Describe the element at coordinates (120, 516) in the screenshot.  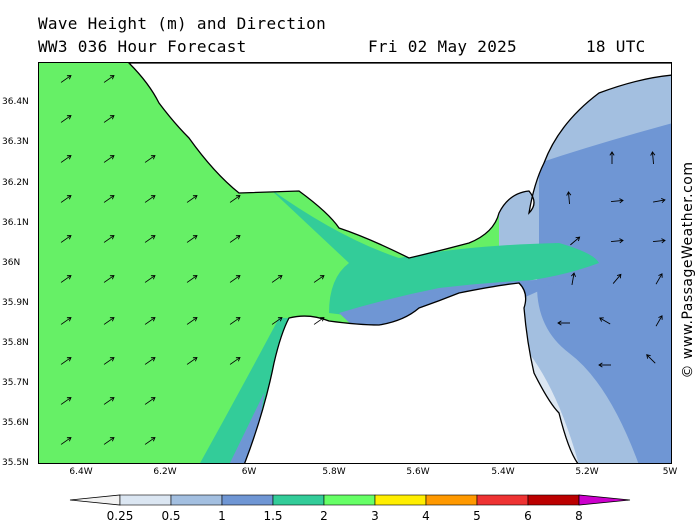
I see `legend-label-0-25: 0.25` at that location.